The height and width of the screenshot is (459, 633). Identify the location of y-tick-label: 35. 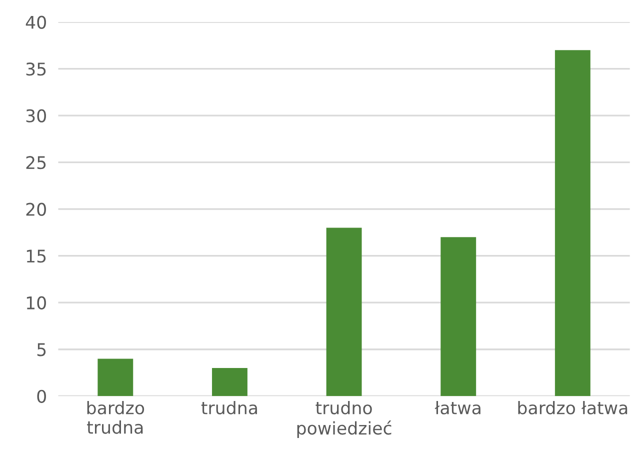
(36, 69).